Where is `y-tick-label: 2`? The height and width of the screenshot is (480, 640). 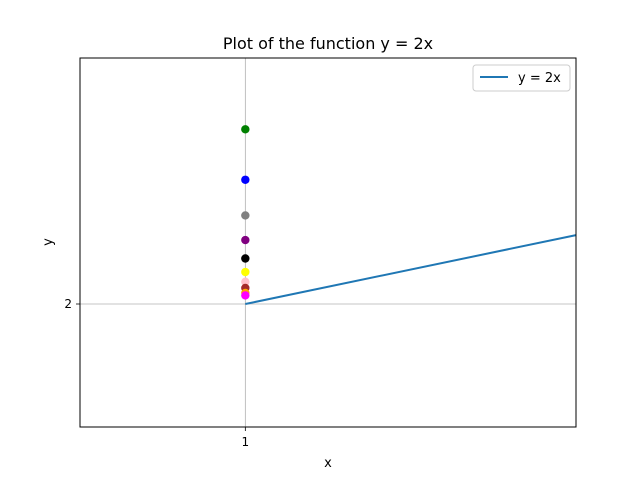
y-tick-label: 2 is located at coordinates (68, 304).